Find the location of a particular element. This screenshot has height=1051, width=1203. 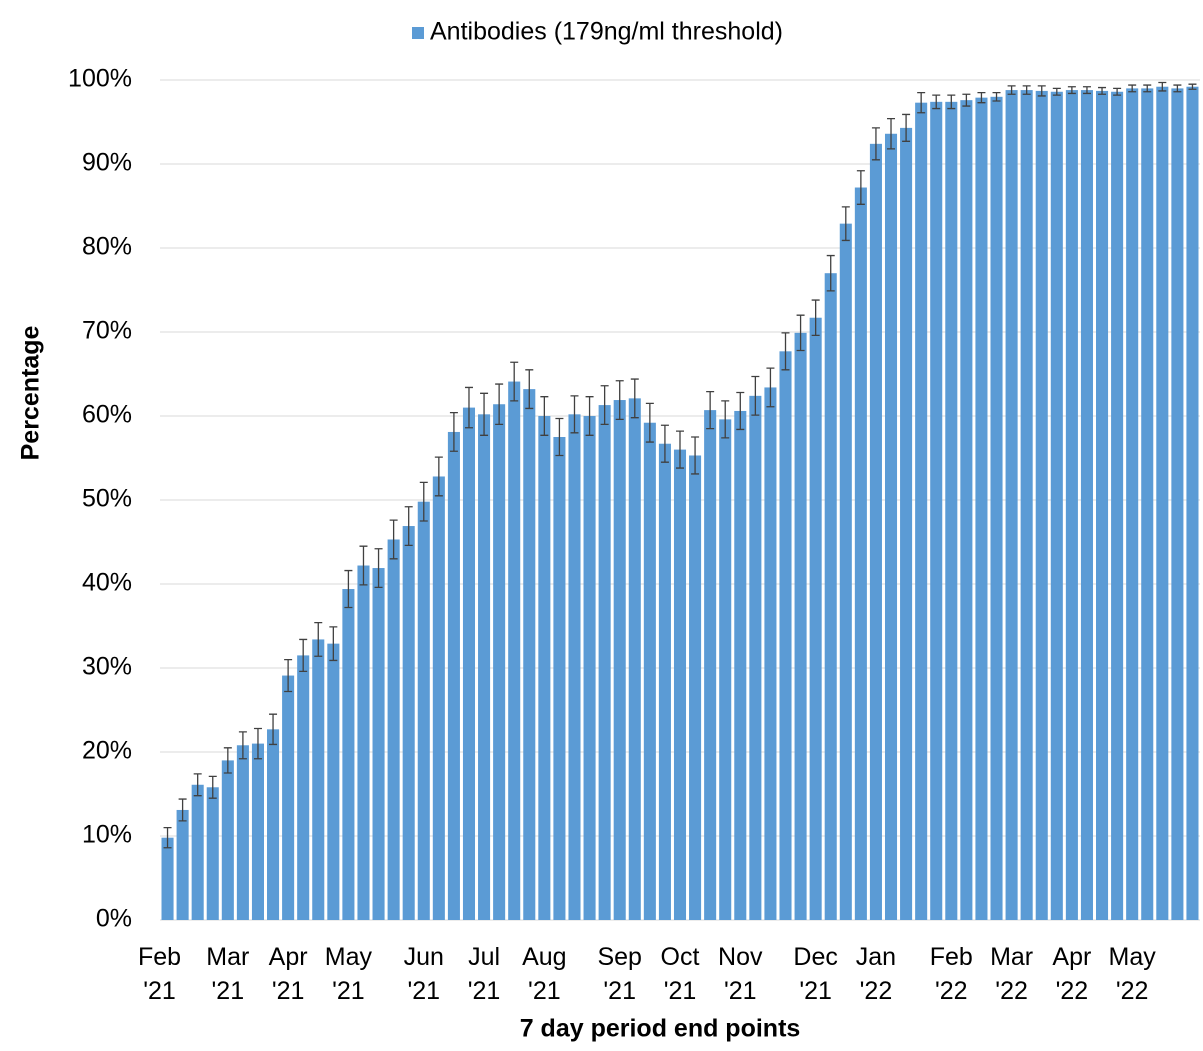

x-tick-label: Dec '21 is located at coordinates (815, 974).